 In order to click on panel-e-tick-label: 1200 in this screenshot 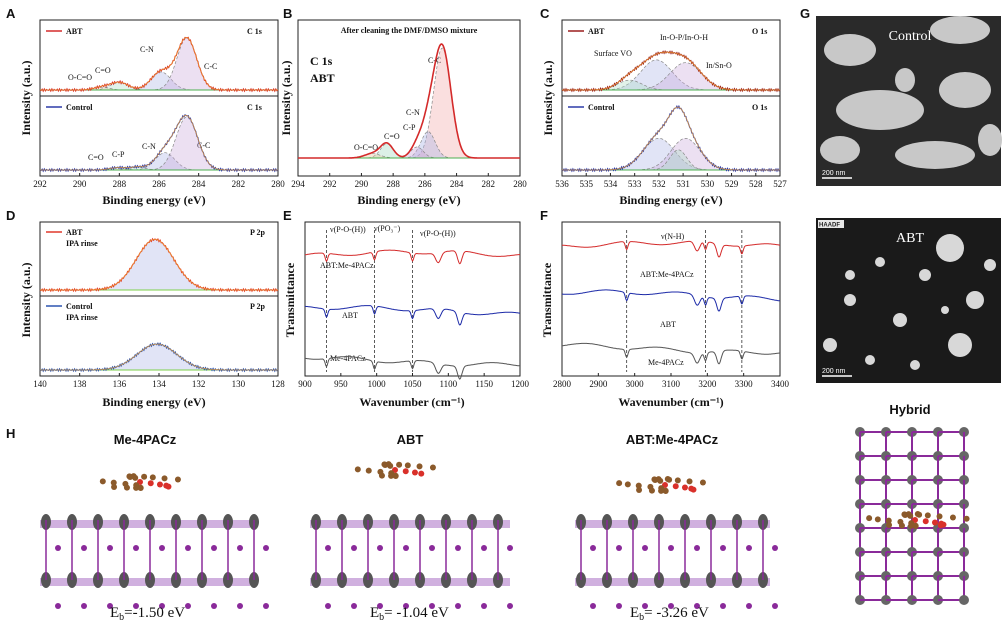, I will do `click(520, 384)`.